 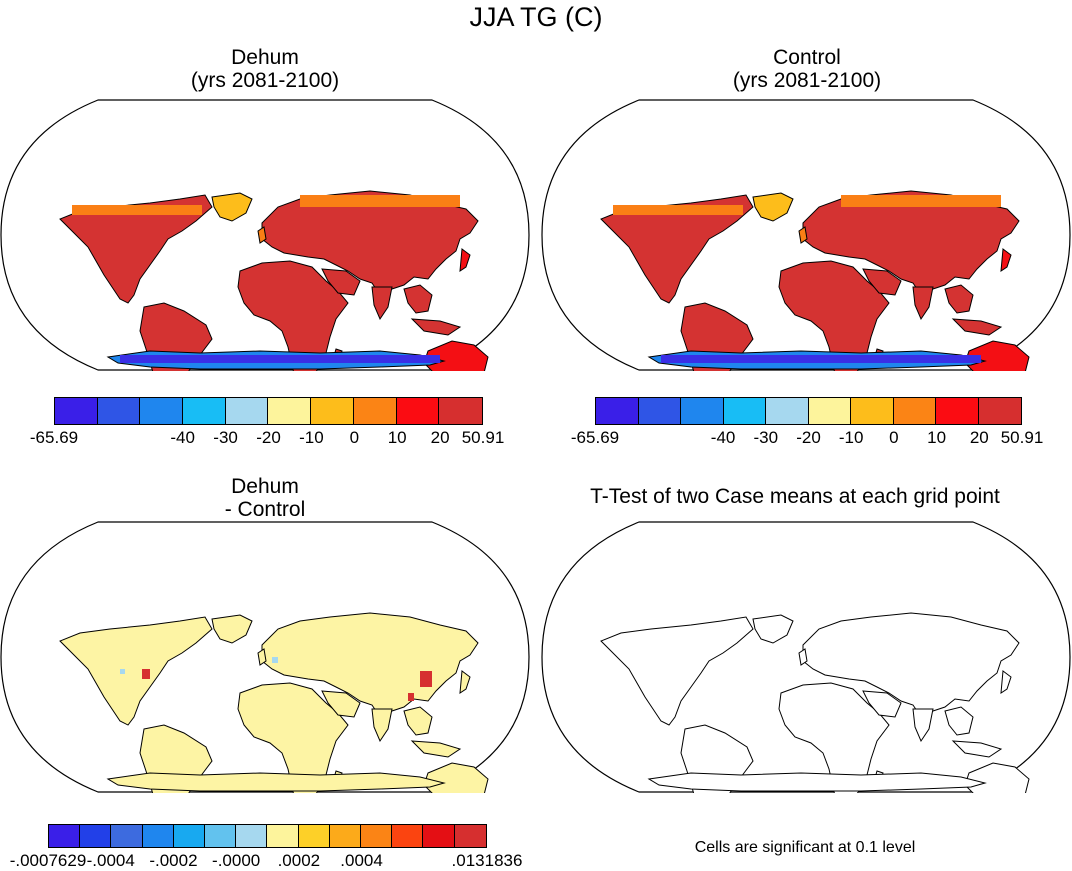 I want to click on dehum-title-line1: Dehum, so click(x=265, y=57).